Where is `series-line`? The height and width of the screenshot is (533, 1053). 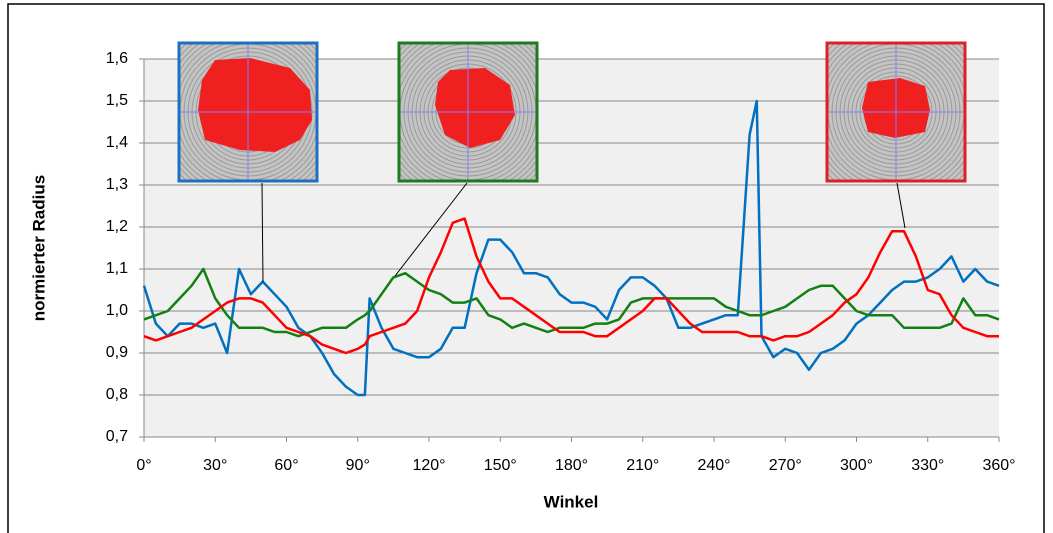 series-line is located at coordinates (571, 302).